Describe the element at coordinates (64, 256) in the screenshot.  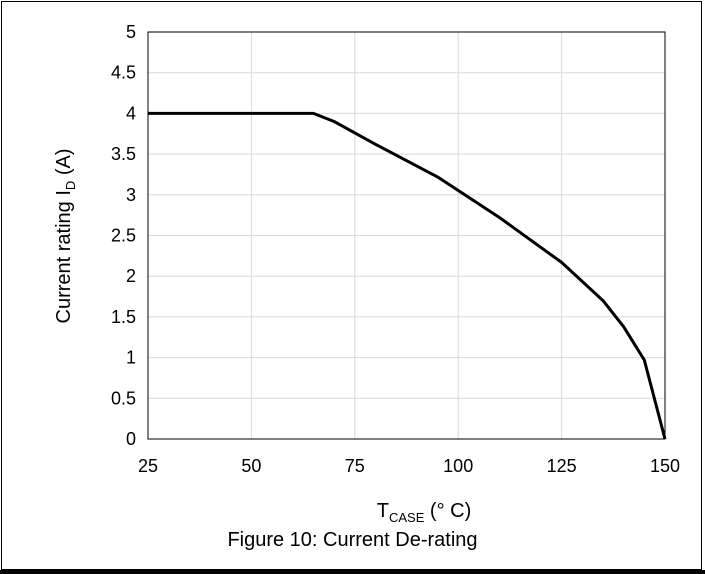
I see `y-axis-title-main: Current rating I` at that location.